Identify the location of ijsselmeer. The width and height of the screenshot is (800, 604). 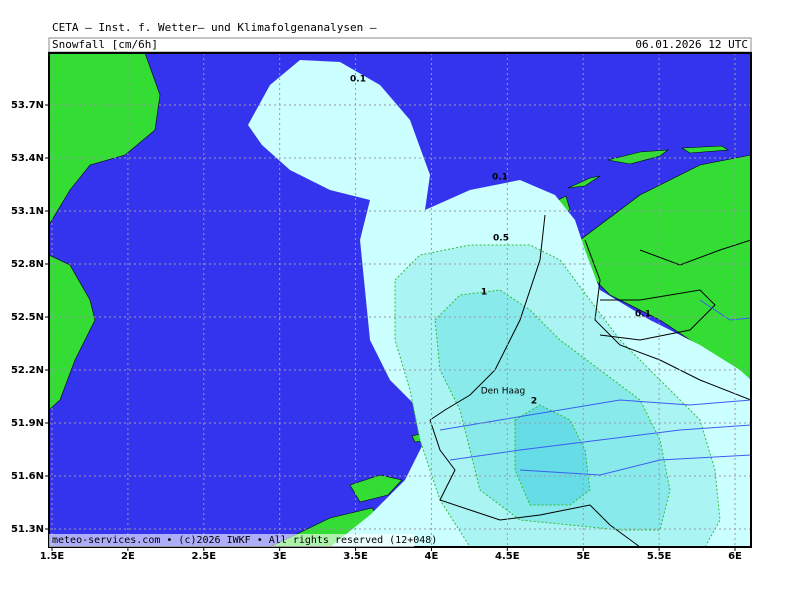
(657, 315).